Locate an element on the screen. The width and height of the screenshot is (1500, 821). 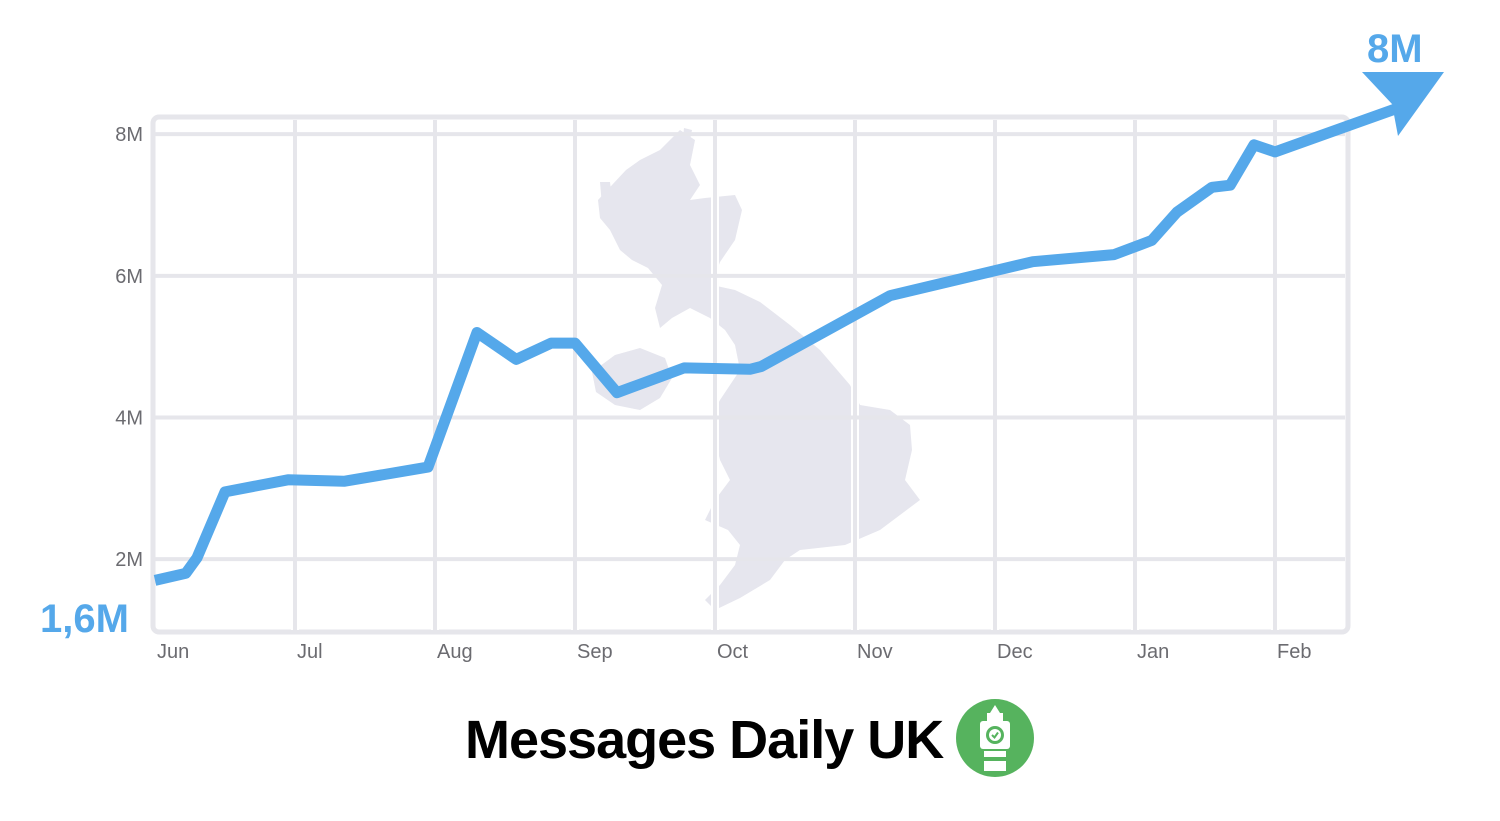
y-tick-label: 8M is located at coordinates (129, 135).